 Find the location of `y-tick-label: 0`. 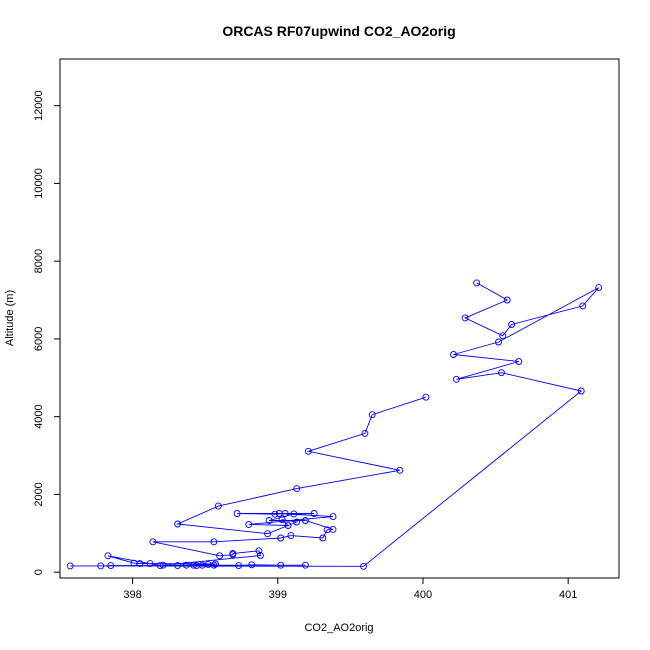

y-tick-label: 0 is located at coordinates (39, 572).